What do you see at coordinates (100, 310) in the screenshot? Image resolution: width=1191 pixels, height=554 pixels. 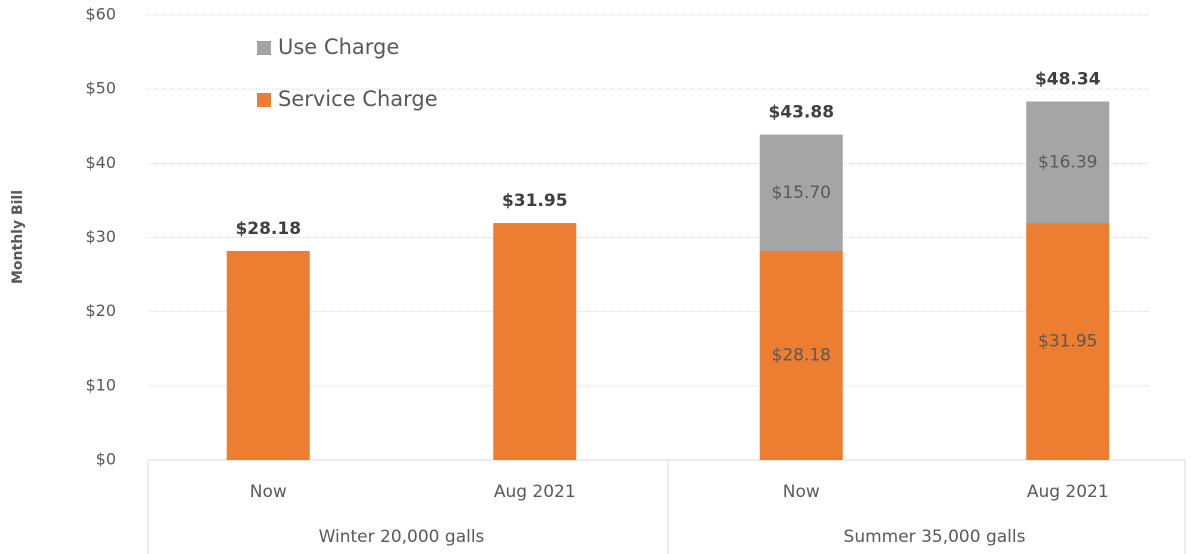 I see `y-tick-label: $20` at bounding box center [100, 310].